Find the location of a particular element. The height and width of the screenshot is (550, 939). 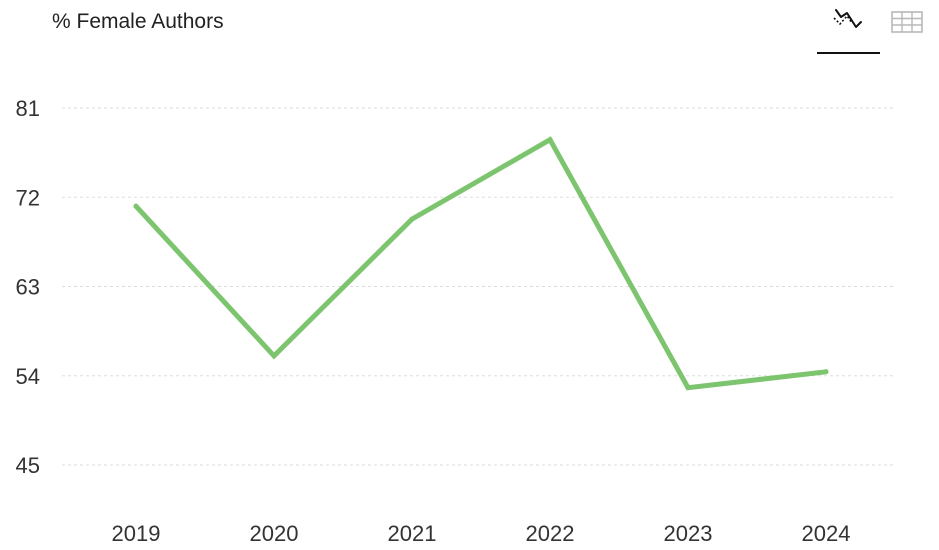

chart-title: % Female Authors is located at coordinates (138, 21).